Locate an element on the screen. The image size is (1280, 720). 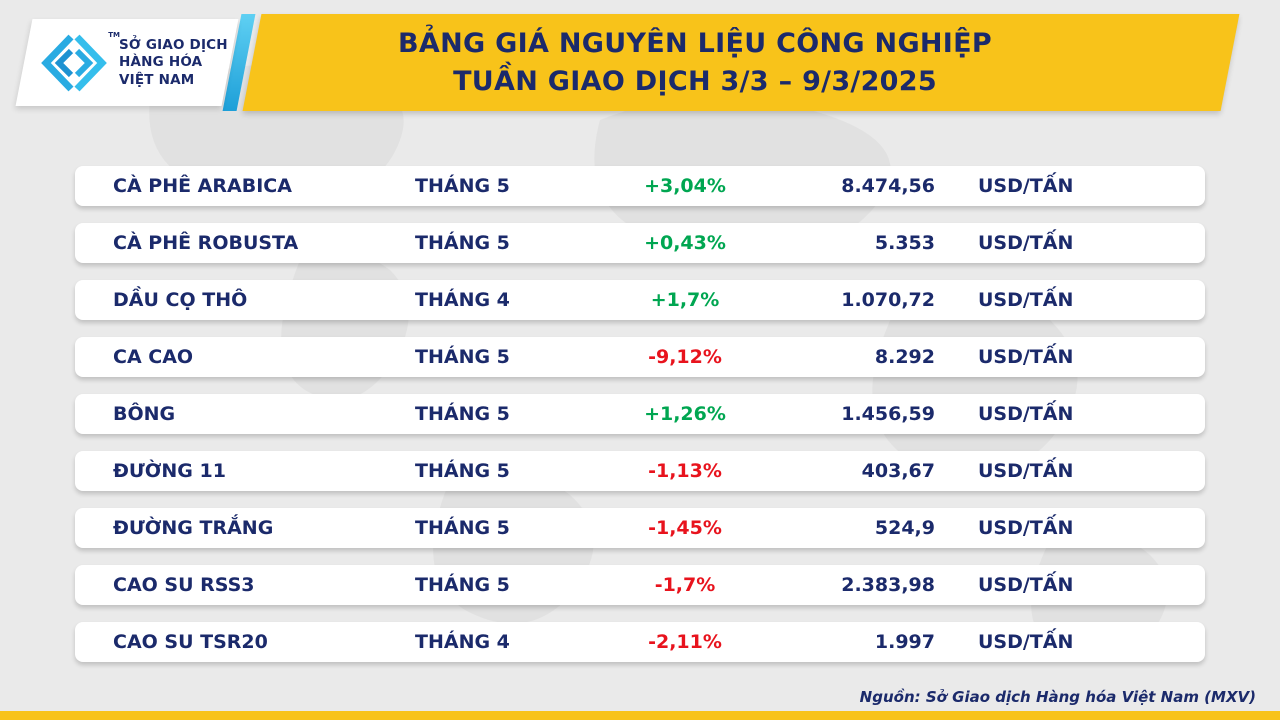
org-name-line1: SỞ GIAO DỊCH is located at coordinates (173, 44).